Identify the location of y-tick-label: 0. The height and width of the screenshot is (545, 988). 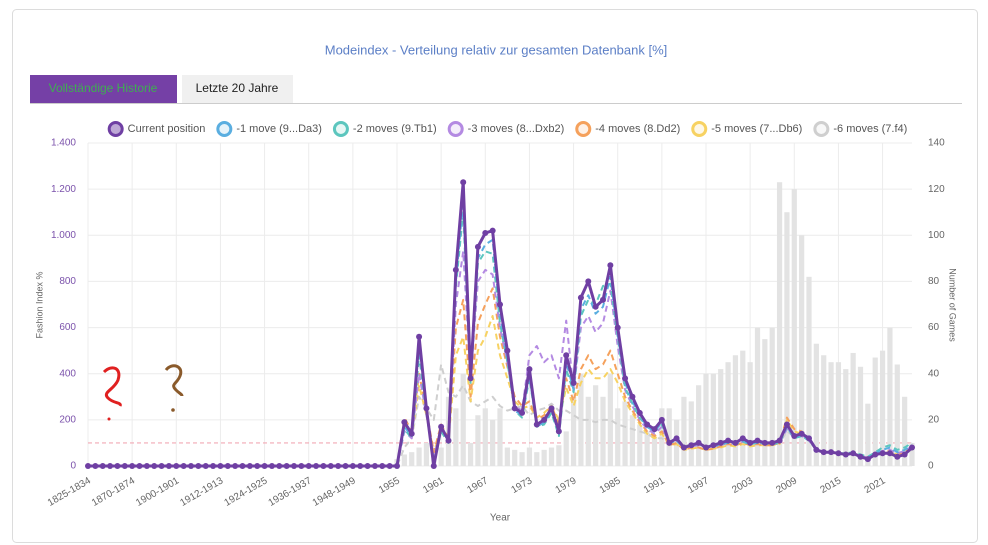
(73, 466).